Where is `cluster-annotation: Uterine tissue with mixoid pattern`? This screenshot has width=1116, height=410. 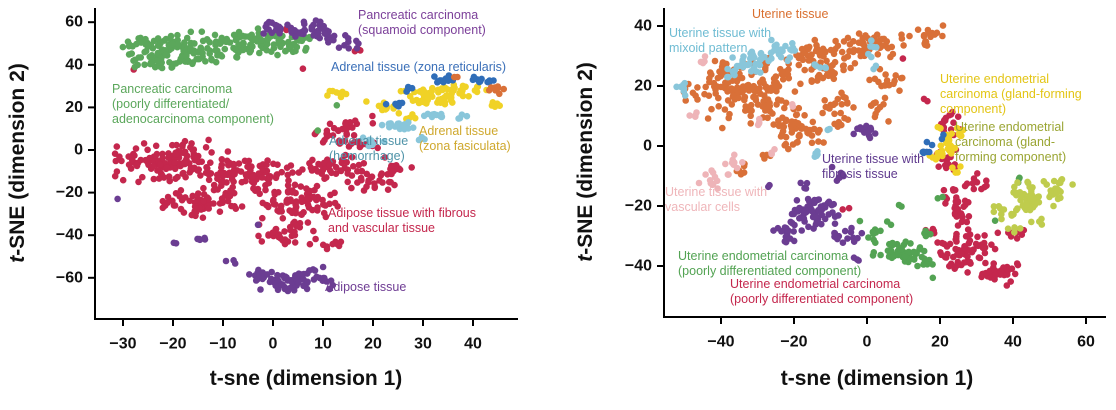
cluster-annotation: Uterine tissue with mixoid pattern is located at coordinates (720, 40).